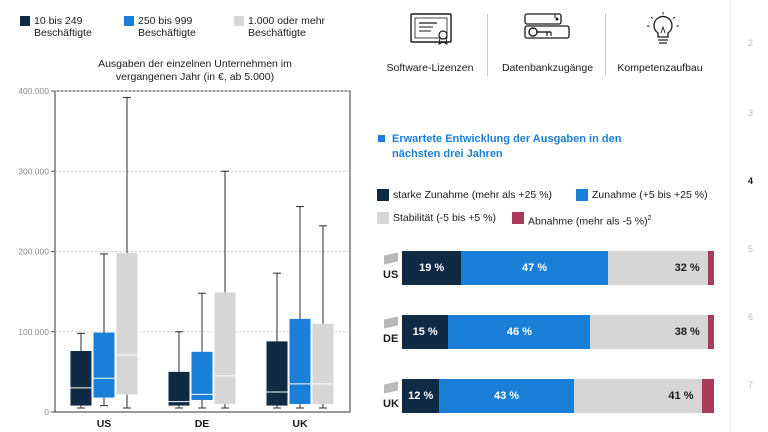 This screenshot has width=768, height=432. Describe the element at coordinates (391, 387) in the screenshot. I see `flag-uk-icon` at that location.